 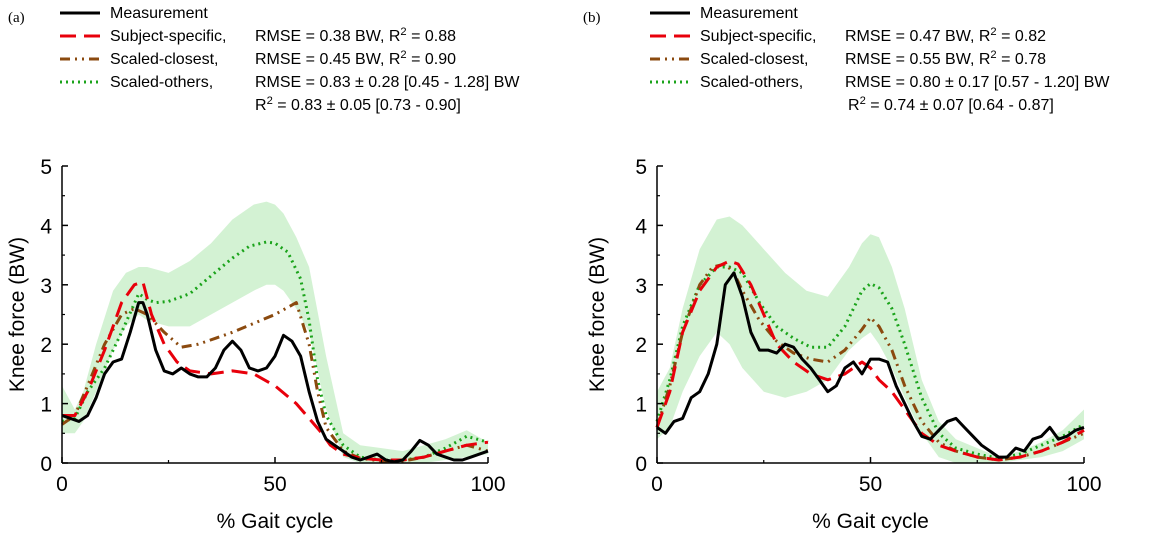 I want to click on series-subject-specific, so click(x=870, y=360).